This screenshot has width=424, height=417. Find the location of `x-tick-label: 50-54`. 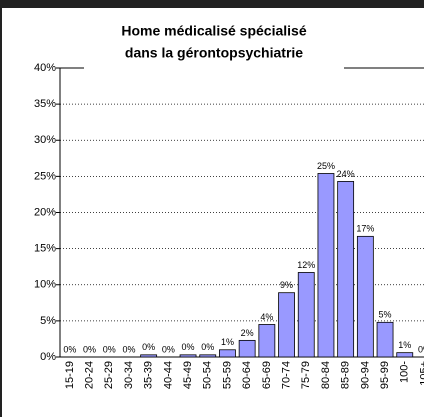

x-tick-label: 50-54 is located at coordinates (208, 375).